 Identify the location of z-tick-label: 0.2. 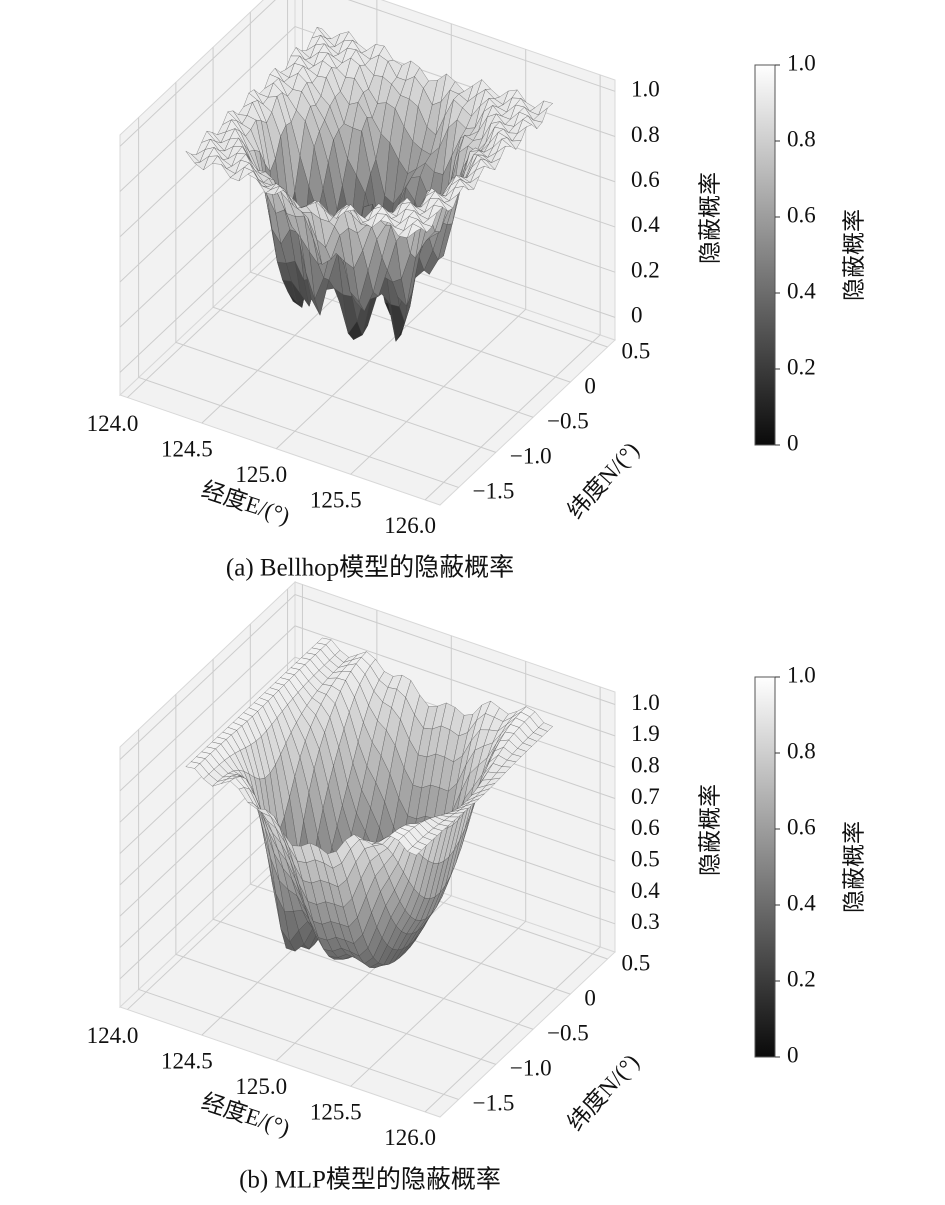
(645, 269).